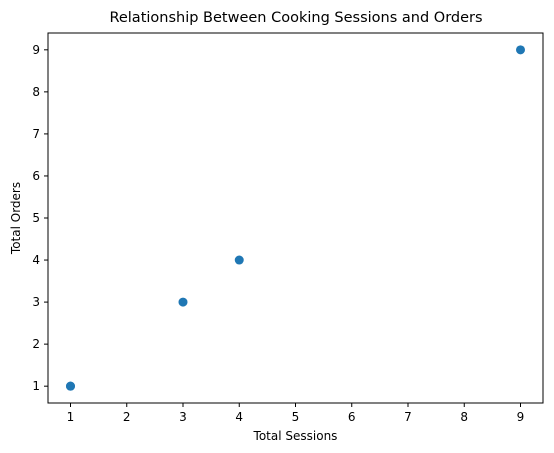 The image size is (554, 453). I want to click on y-tick-label: 4, so click(36, 260).